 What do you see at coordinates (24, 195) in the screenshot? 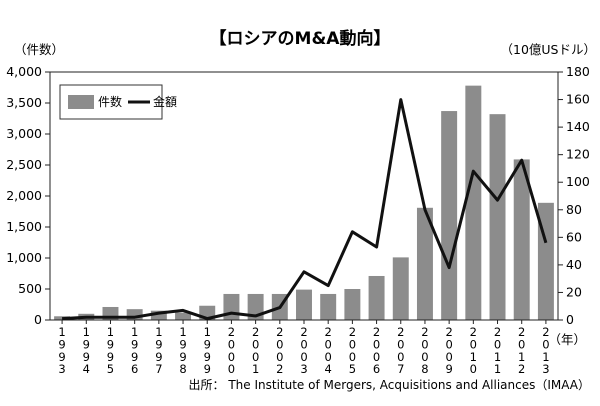
I see `left-tick-label: 2,000` at bounding box center [24, 195].